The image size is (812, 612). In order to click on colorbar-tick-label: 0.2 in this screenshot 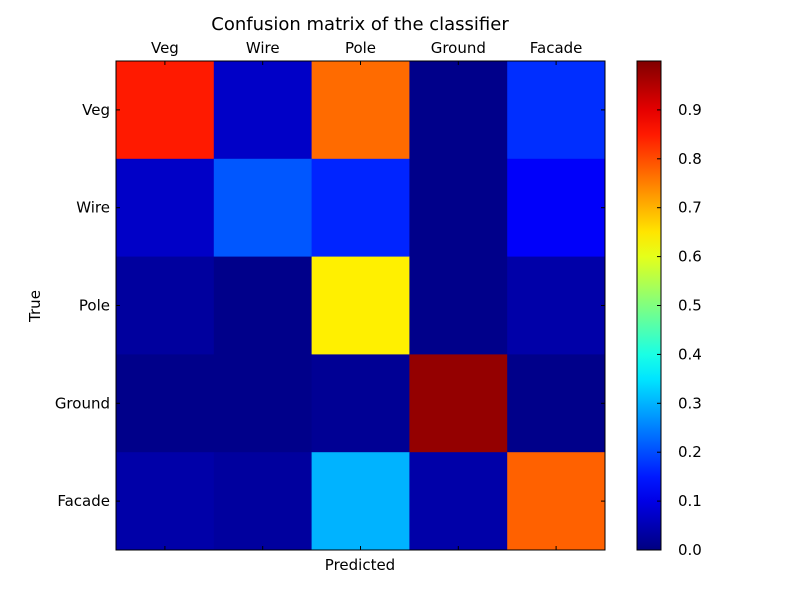, I will do `click(690, 452)`.